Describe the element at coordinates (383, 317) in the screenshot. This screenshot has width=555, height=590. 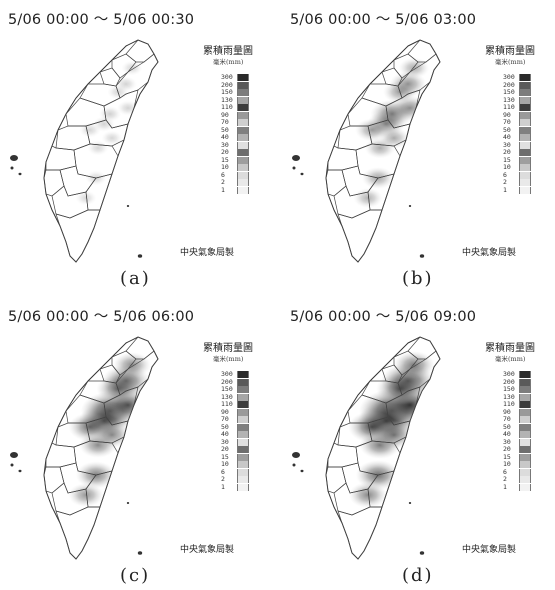
I see `time-range-label: 5/06 00:00 ～ 5/06 09:00` at that location.